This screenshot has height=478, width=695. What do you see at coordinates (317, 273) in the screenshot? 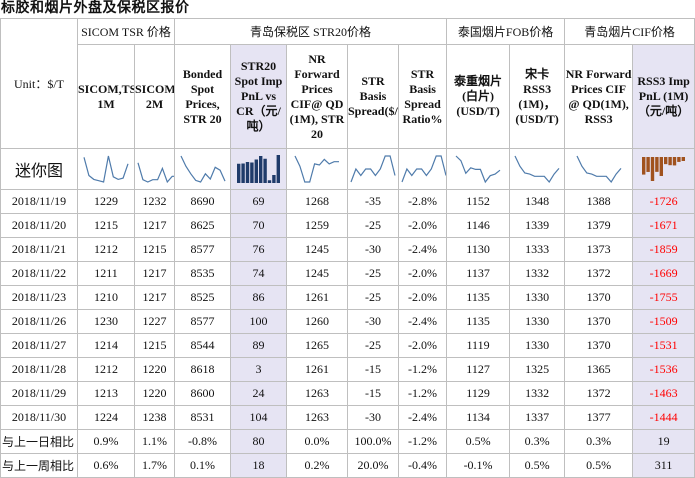
I see `table-cell: 1245` at bounding box center [317, 273].